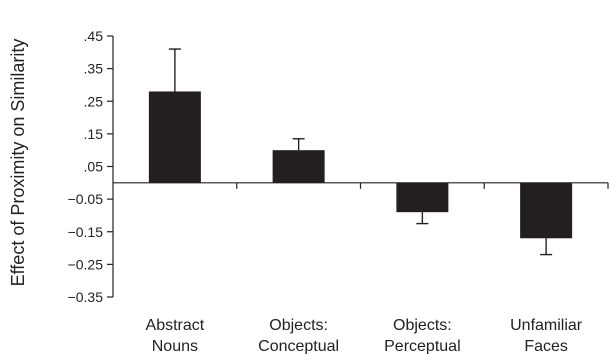  I want to click on x-category-label: Perceptual, so click(422, 346).